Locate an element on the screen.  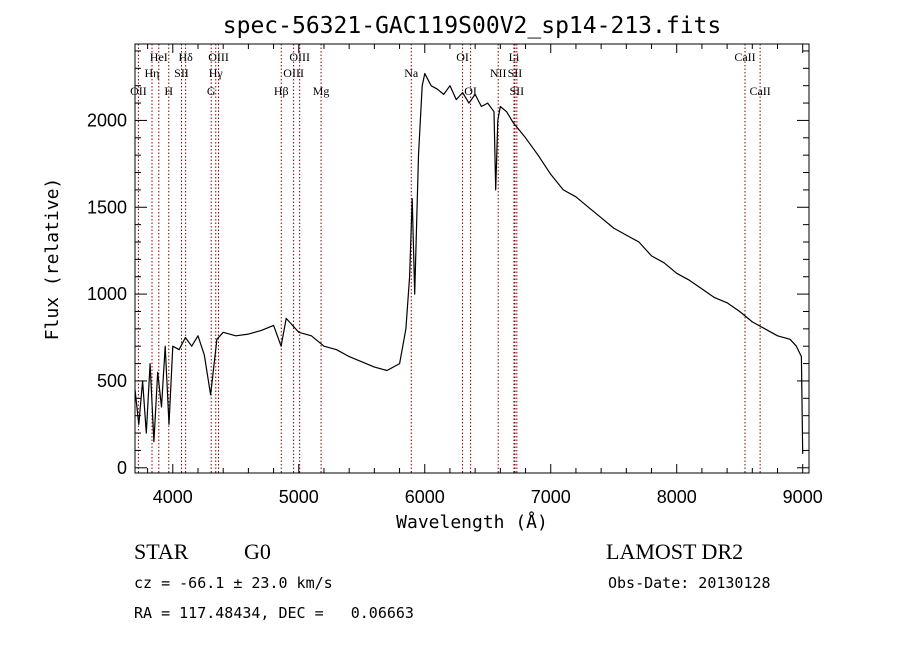
y-axis-label: Flux (relative) is located at coordinates (52, 259).